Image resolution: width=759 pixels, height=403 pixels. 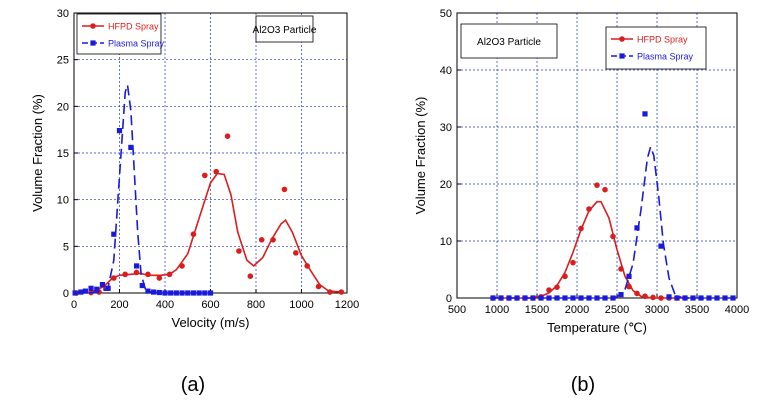 I want to click on legend-label: HFPD Spray, so click(x=662, y=40).